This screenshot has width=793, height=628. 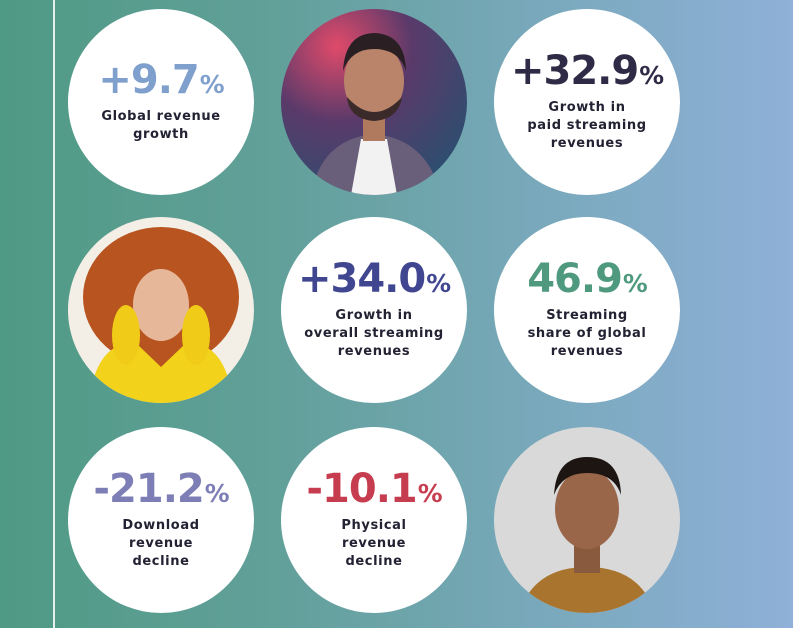 I want to click on stat-value: +34.0%, so click(x=374, y=279).